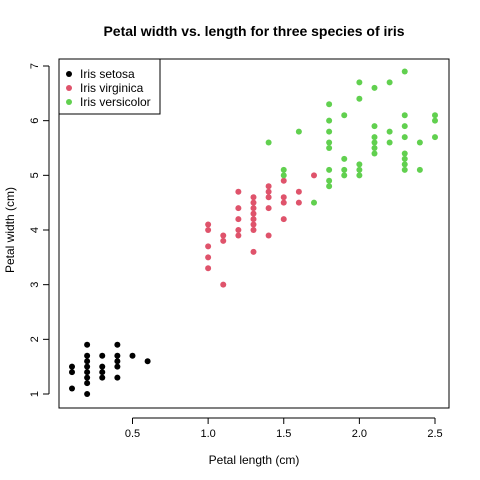 This screenshot has width=480, height=480. Describe the element at coordinates (434, 434) in the screenshot. I see `x-tick-label: 2.5` at that location.